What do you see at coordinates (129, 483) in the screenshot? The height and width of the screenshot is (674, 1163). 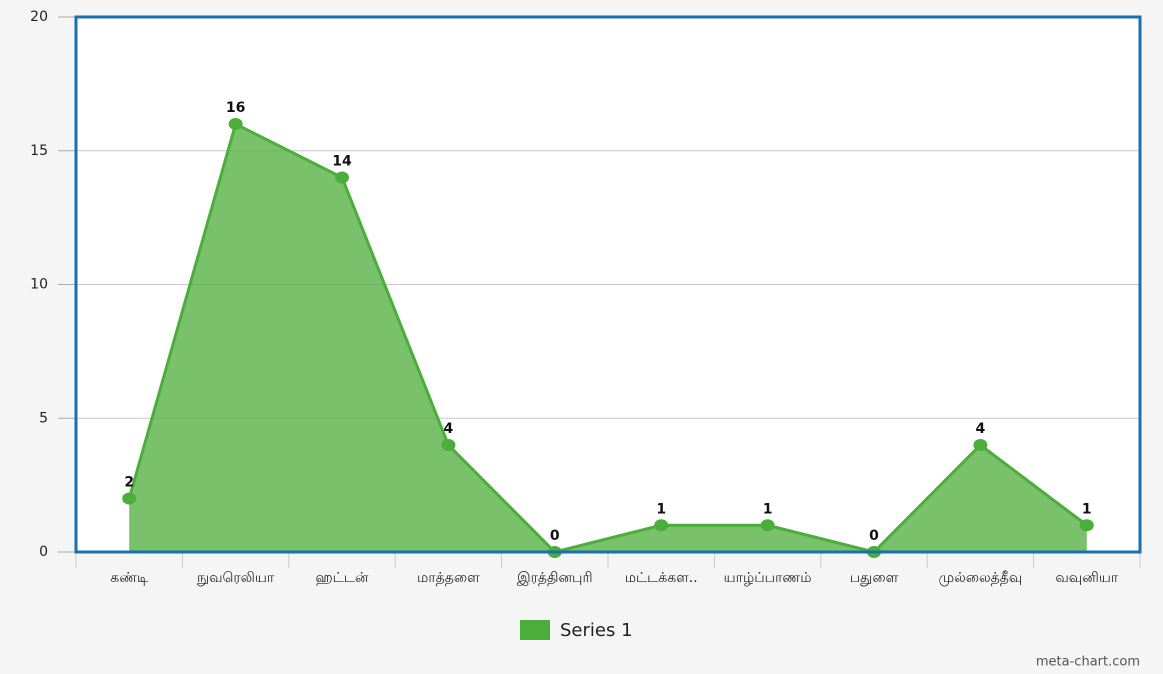 I see `data-label: 2` at bounding box center [129, 483].